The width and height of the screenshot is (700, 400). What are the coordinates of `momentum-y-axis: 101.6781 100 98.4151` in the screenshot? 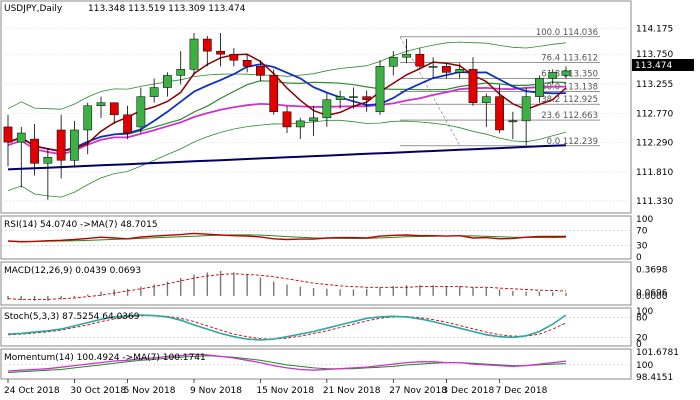 It's located at (657, 365).